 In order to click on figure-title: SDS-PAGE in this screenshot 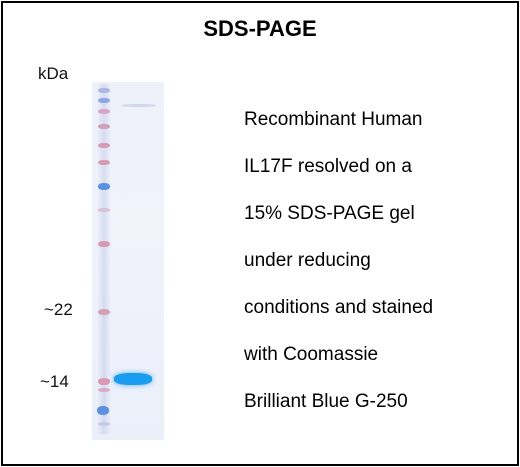, I will do `click(260, 28)`.